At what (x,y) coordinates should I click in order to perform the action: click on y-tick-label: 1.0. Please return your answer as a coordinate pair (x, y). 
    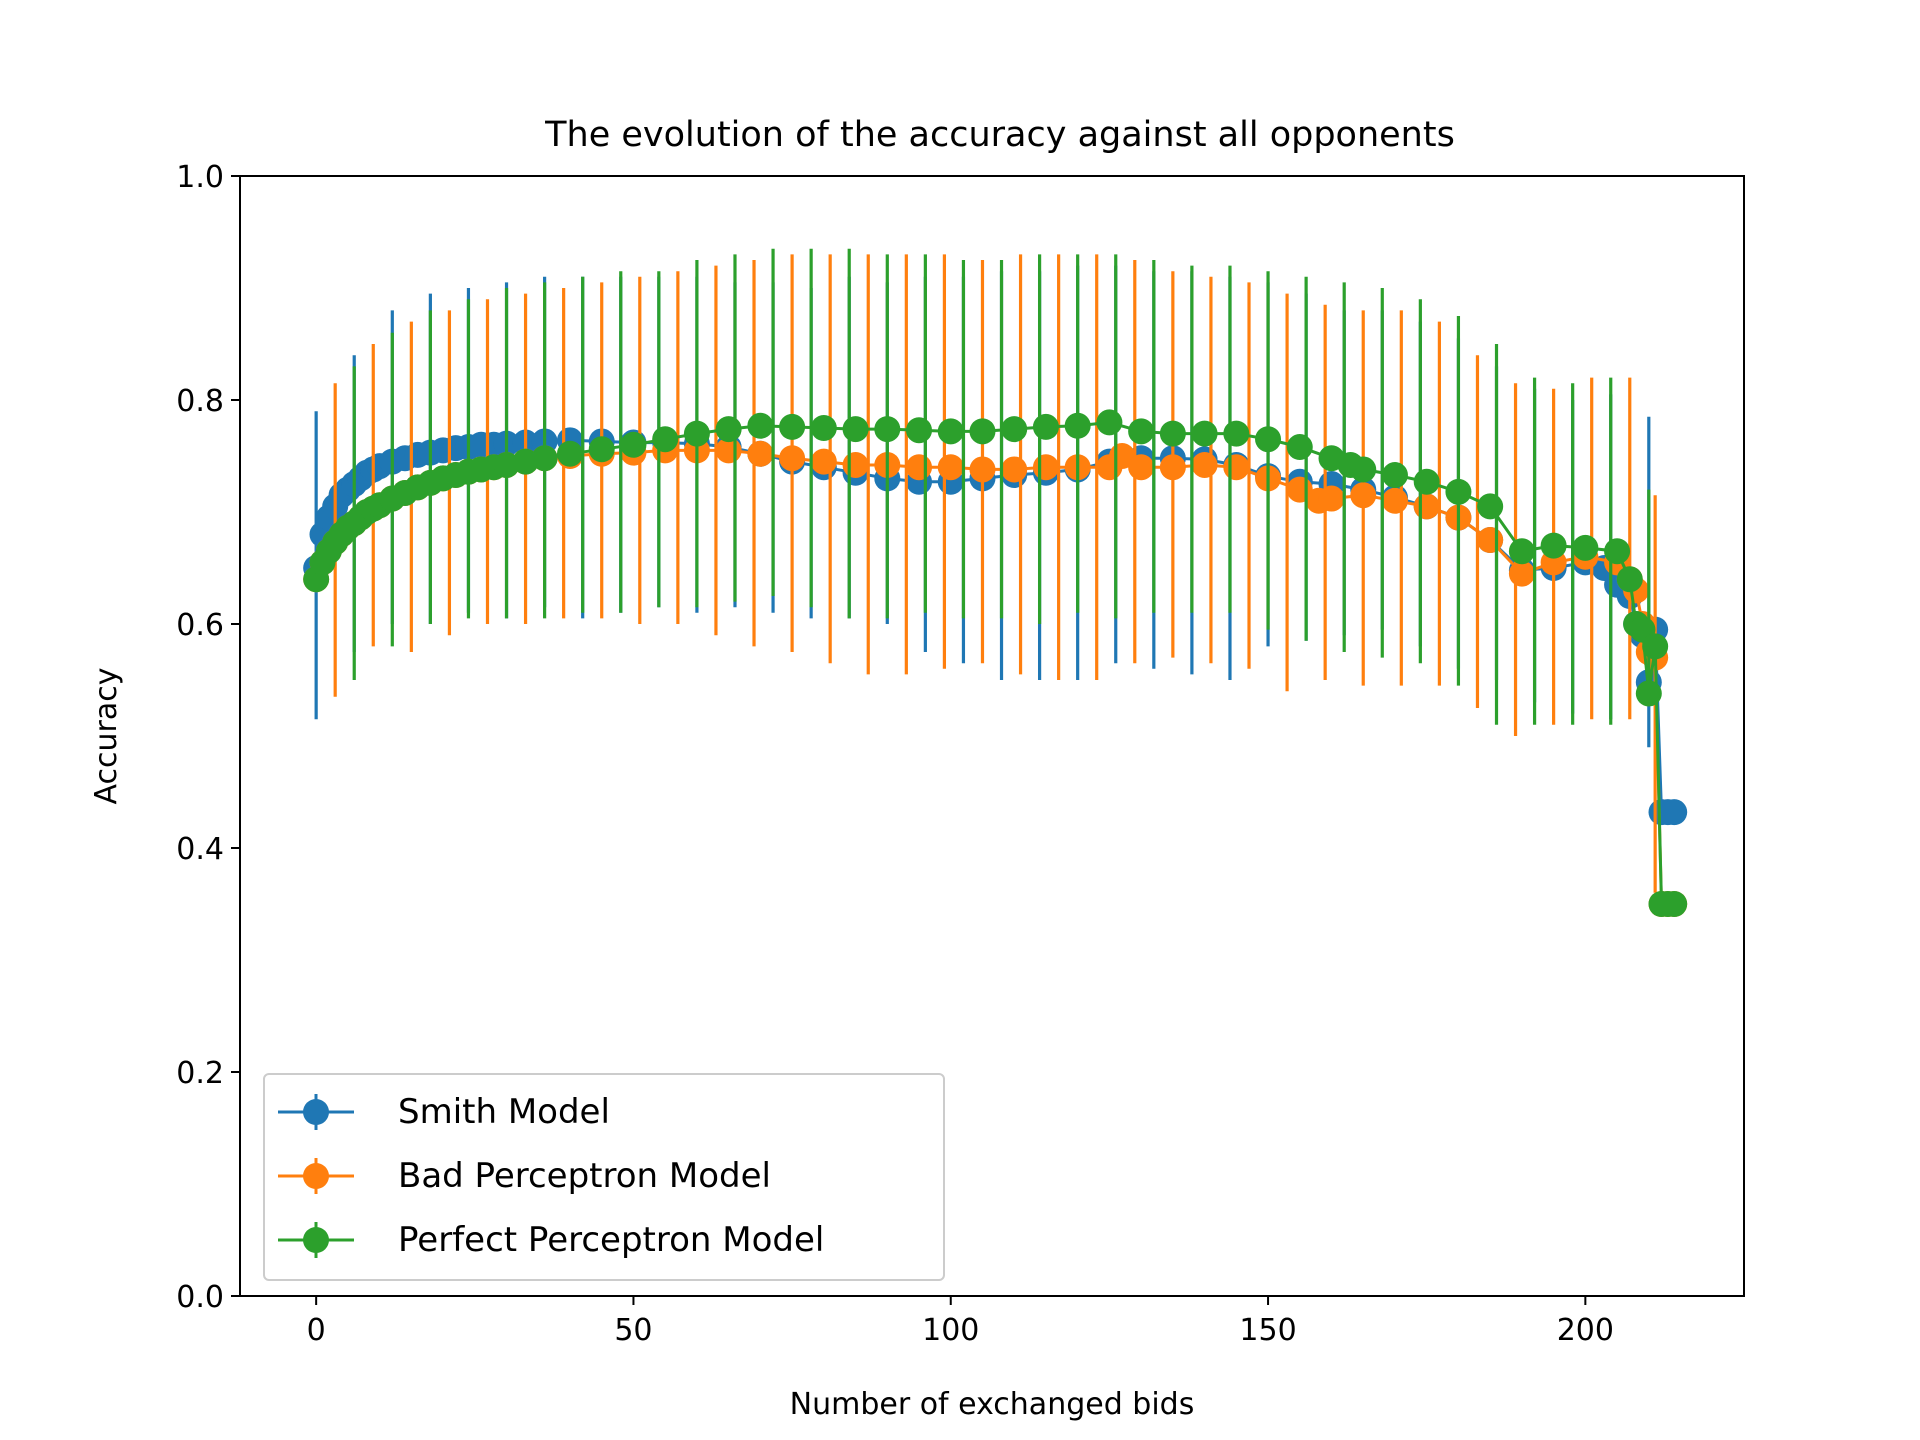
    Looking at the image, I should click on (200, 177).